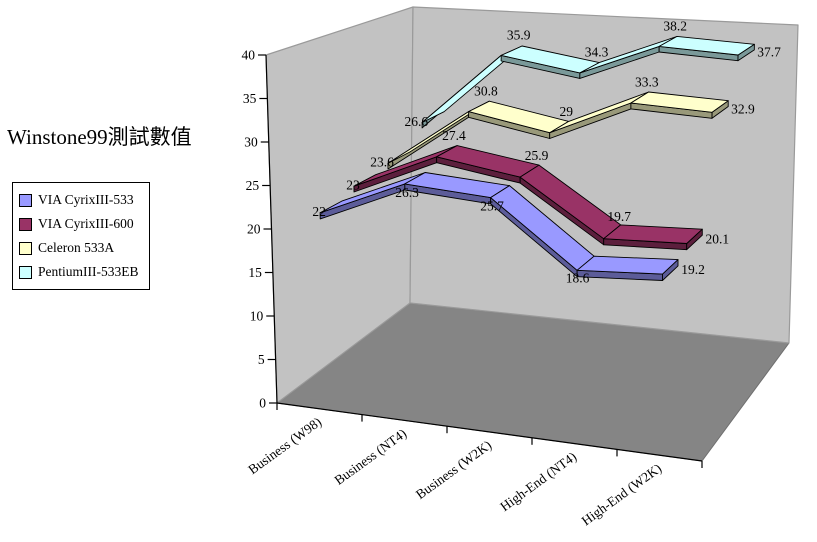 Image resolution: width=817 pixels, height=542 pixels. I want to click on data-label: 35.9, so click(519, 35).